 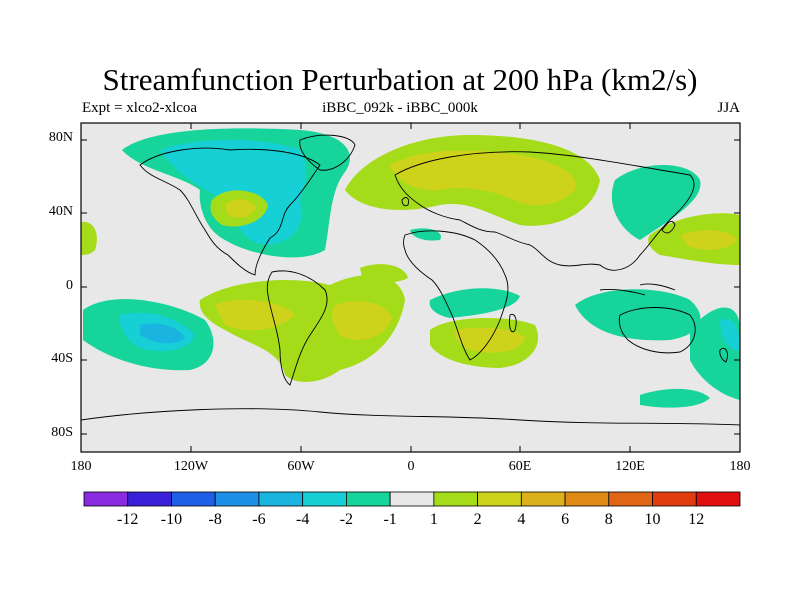 I want to click on neg-region-south-indian, so click(x=474, y=303).